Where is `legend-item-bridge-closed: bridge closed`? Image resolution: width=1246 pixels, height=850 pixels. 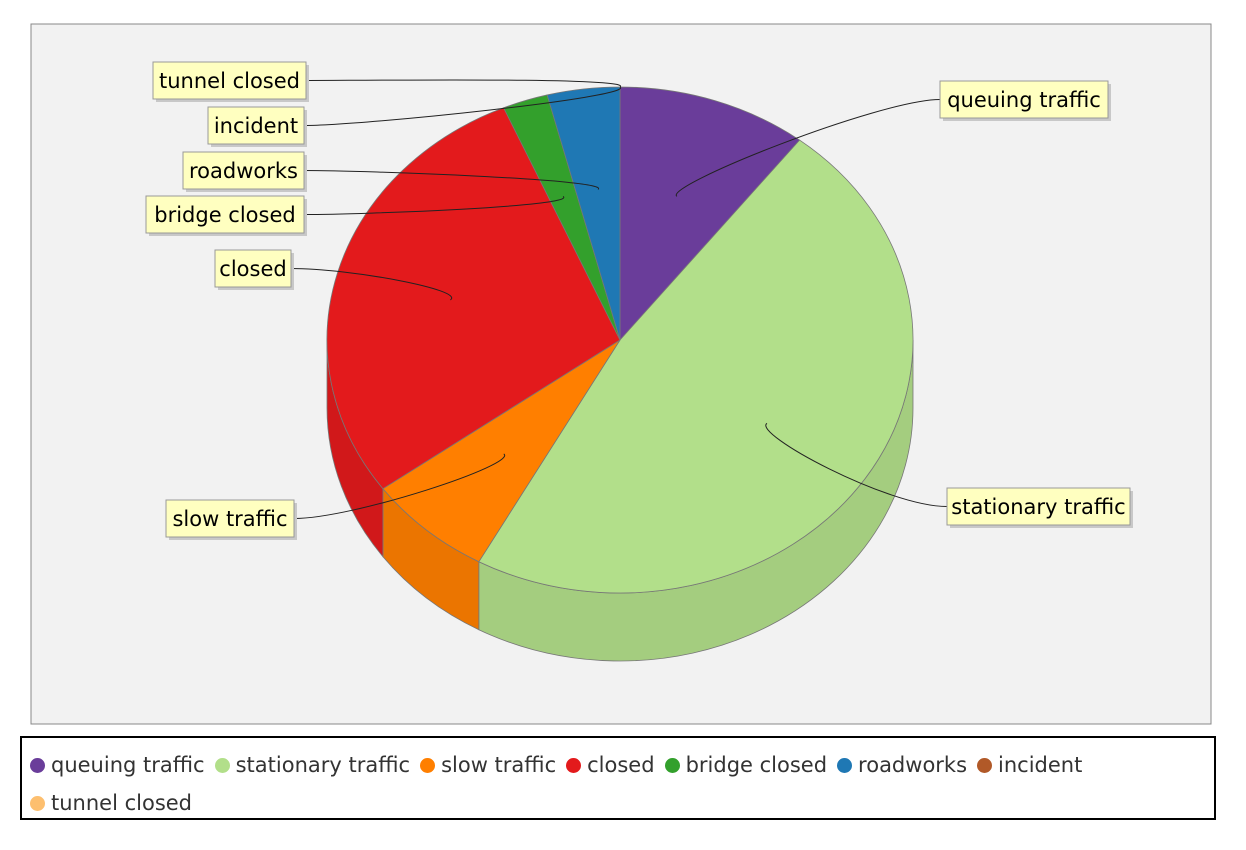
legend-item-bridge-closed: bridge closed is located at coordinates (746, 765).